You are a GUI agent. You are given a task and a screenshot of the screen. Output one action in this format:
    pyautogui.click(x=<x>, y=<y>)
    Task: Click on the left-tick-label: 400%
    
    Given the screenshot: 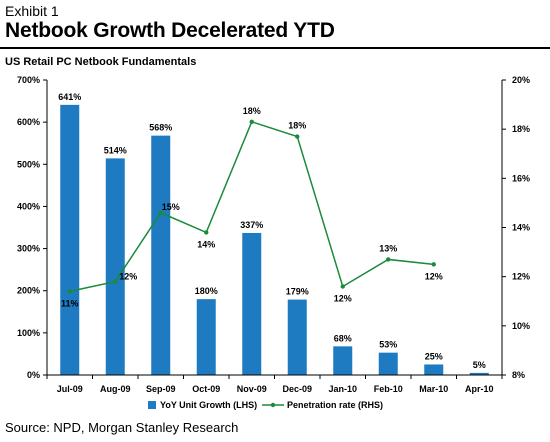 What is the action you would take?
    pyautogui.click(x=28, y=206)
    